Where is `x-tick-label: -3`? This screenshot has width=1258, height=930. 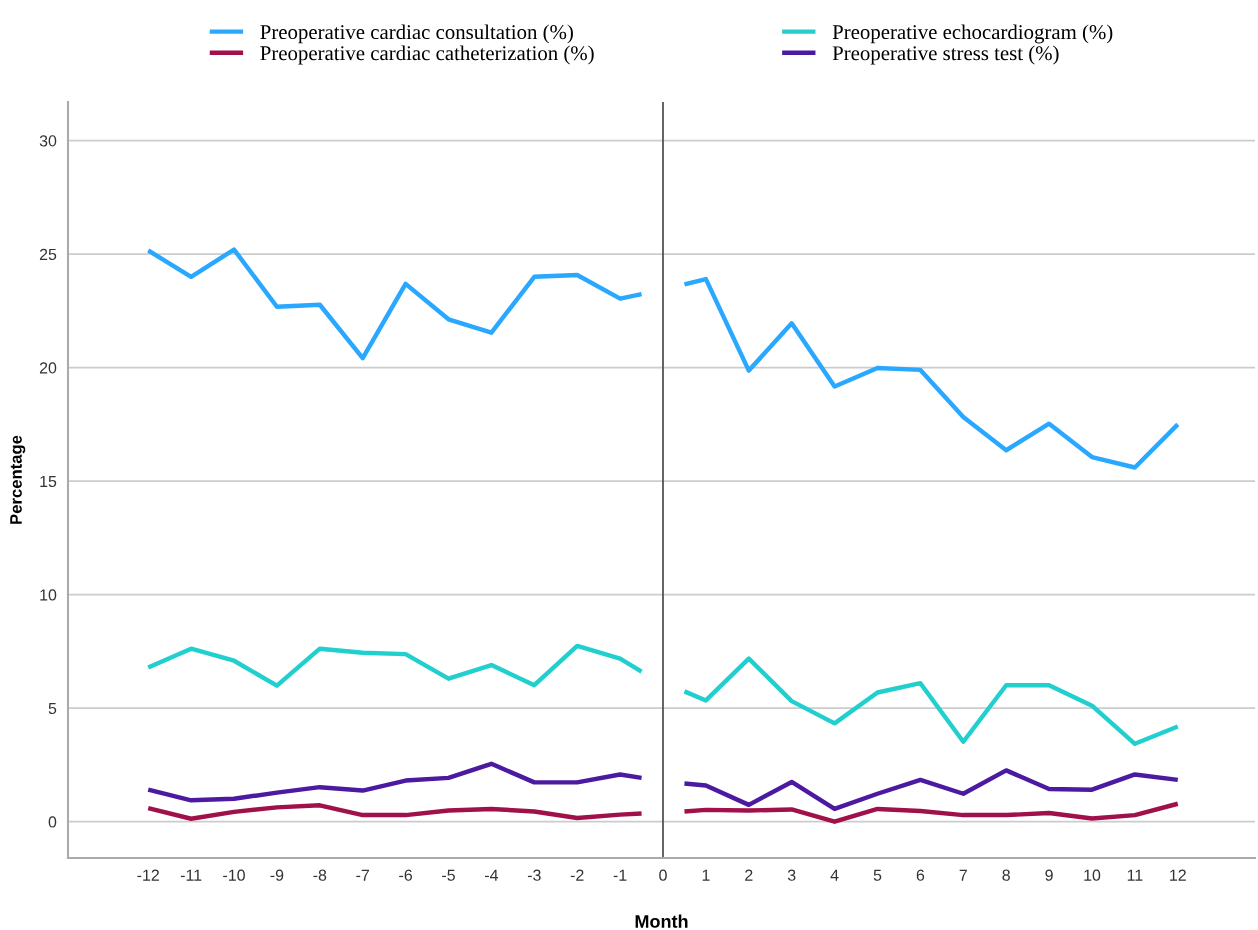 x-tick-label: -3 is located at coordinates (534, 875).